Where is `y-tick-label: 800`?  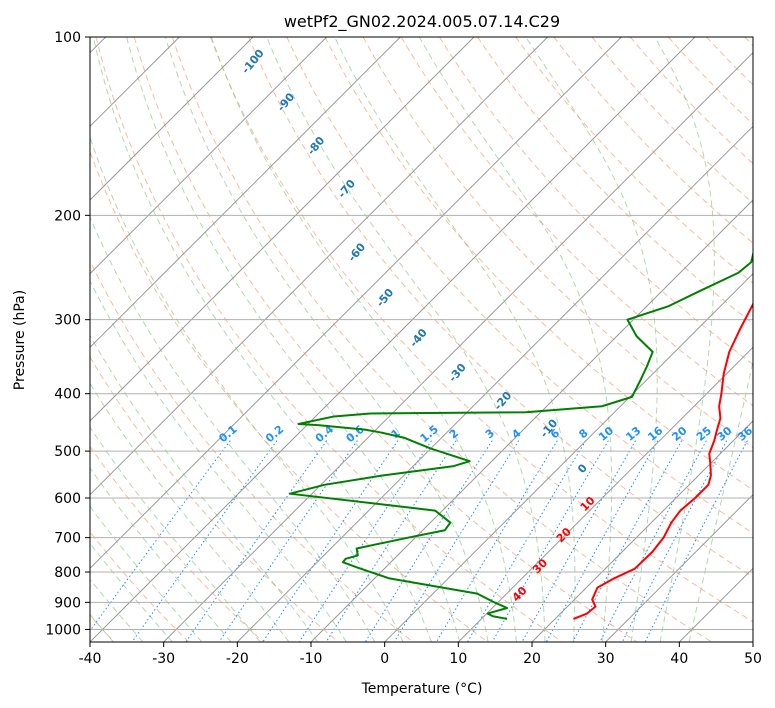
y-tick-label: 800 is located at coordinates (67, 573).